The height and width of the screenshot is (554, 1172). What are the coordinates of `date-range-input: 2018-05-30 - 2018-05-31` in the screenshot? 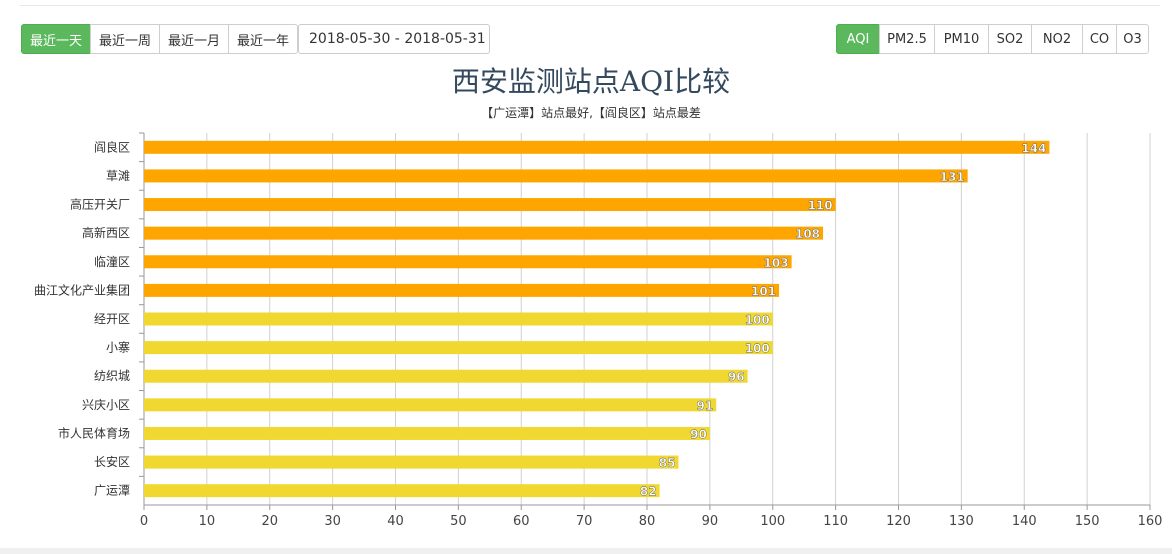 It's located at (394, 39).